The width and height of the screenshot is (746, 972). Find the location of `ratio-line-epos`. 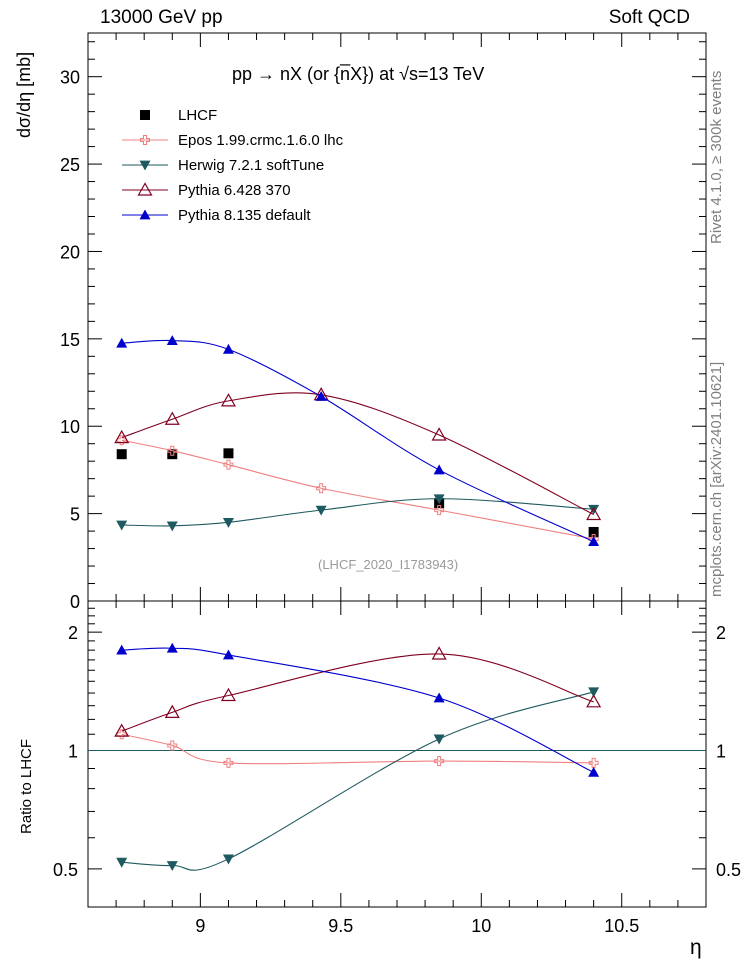

ratio-line-epos is located at coordinates (357, 749).